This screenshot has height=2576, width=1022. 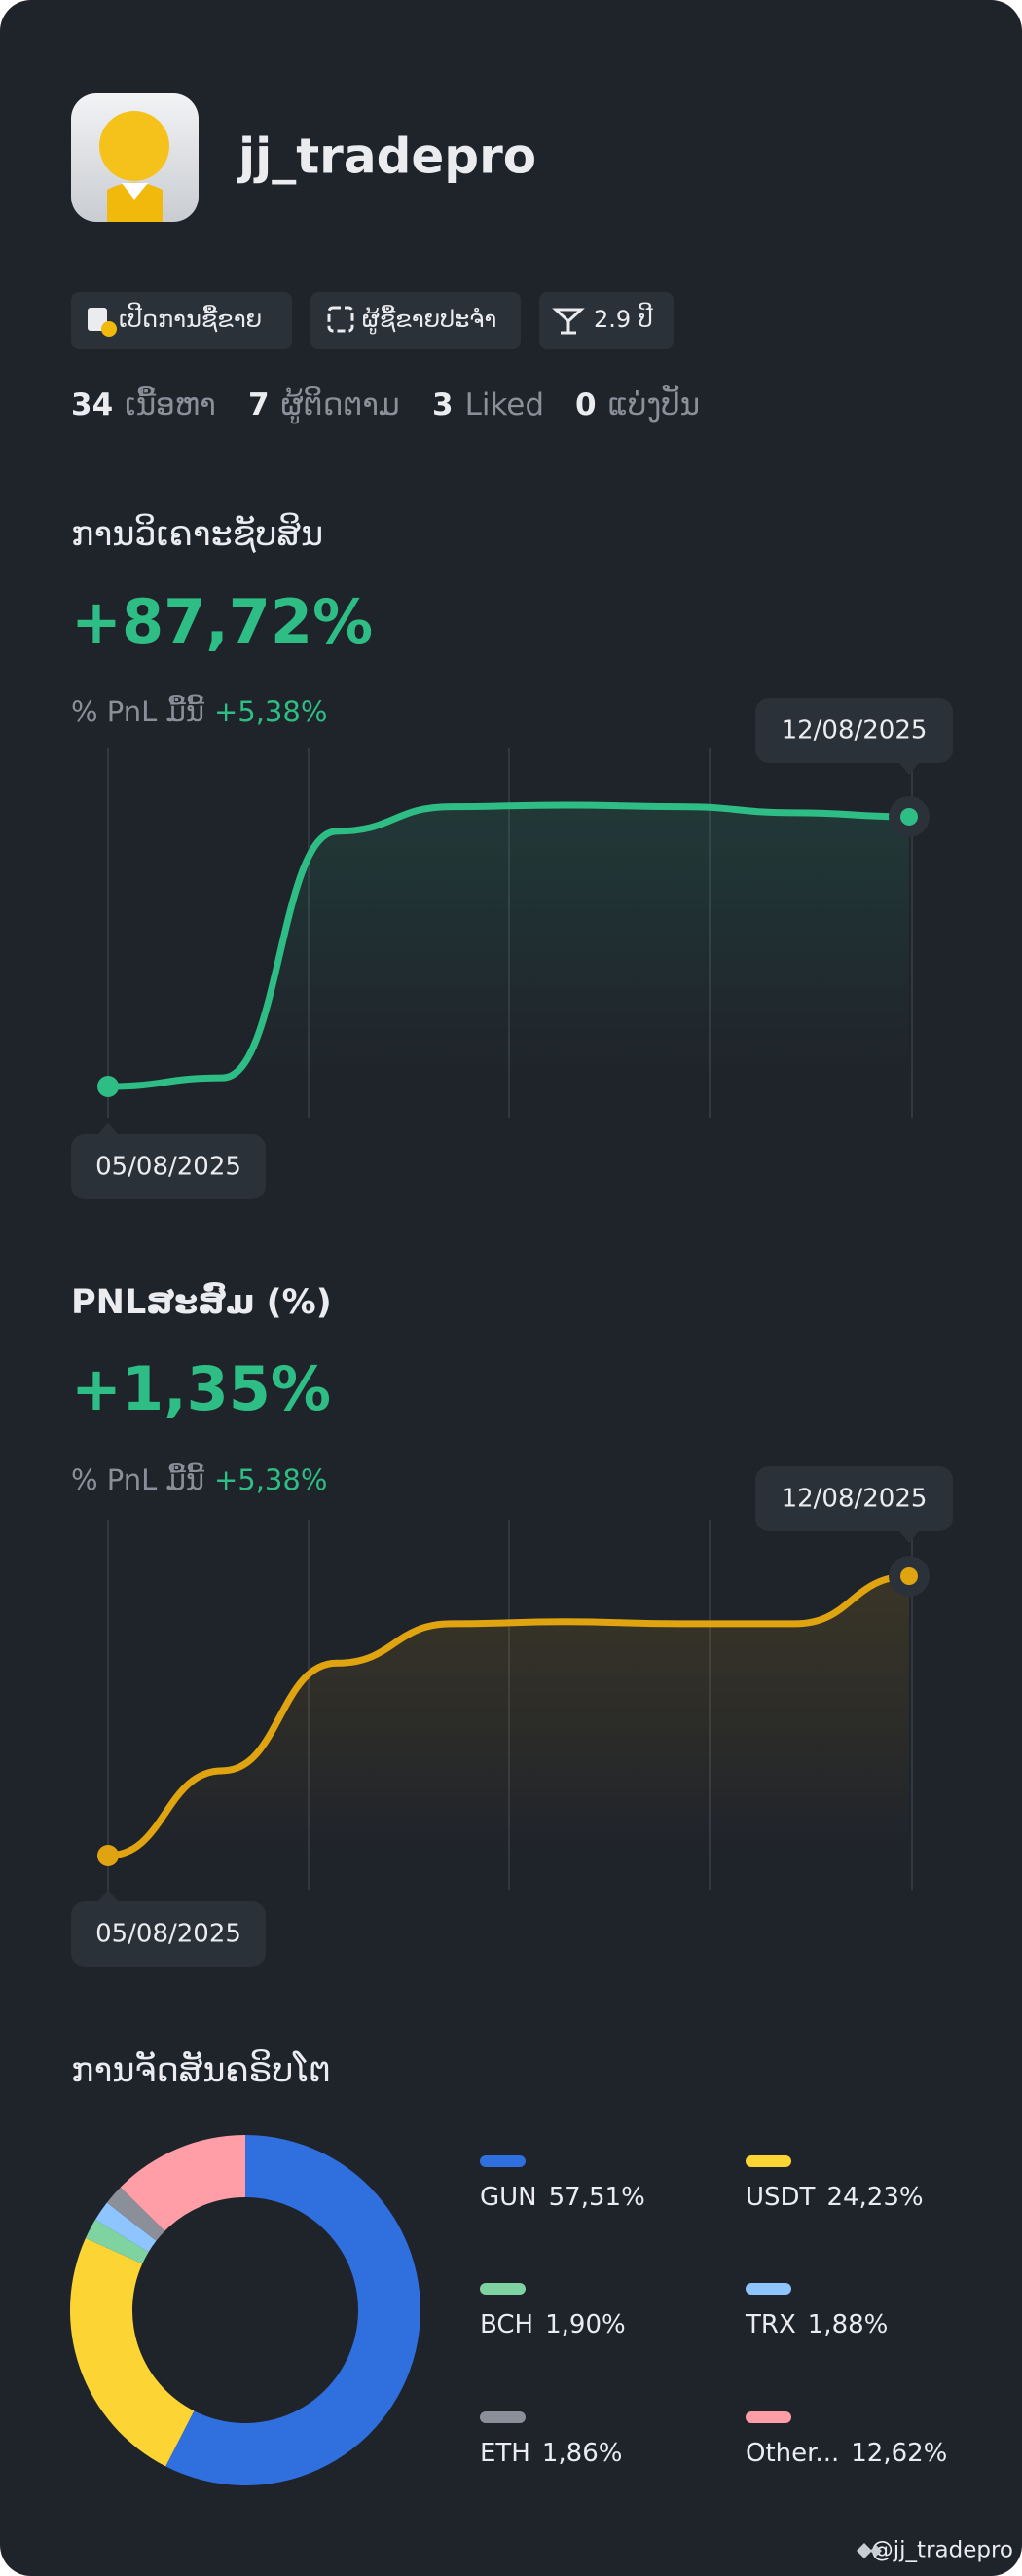 I want to click on legend-entry: USDT 24,23%, so click(x=835, y=2197).